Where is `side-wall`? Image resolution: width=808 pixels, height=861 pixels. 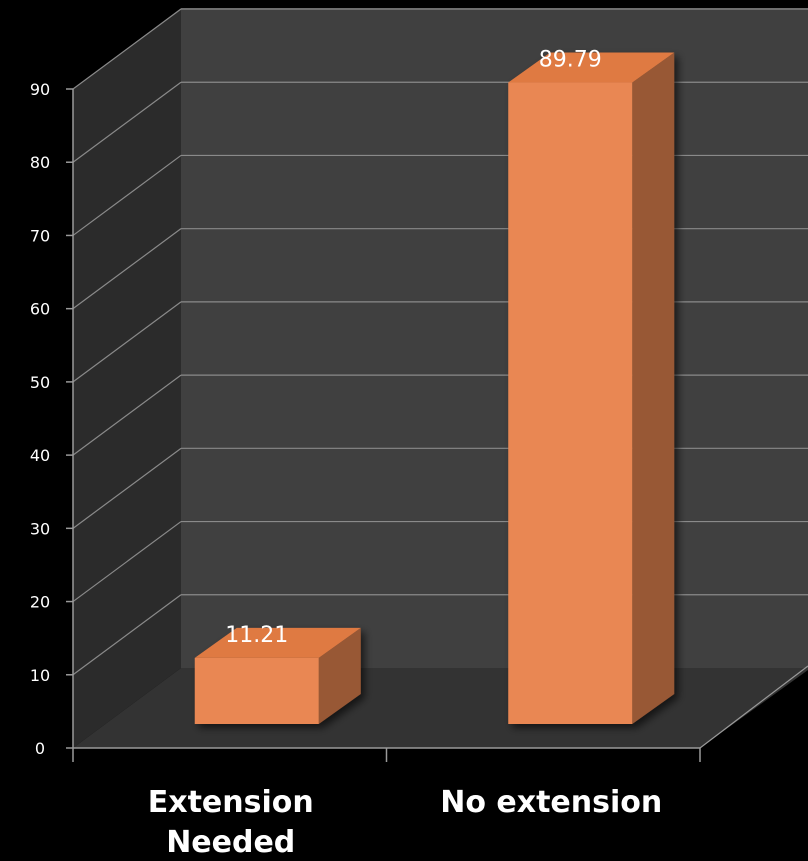 side-wall is located at coordinates (127, 378).